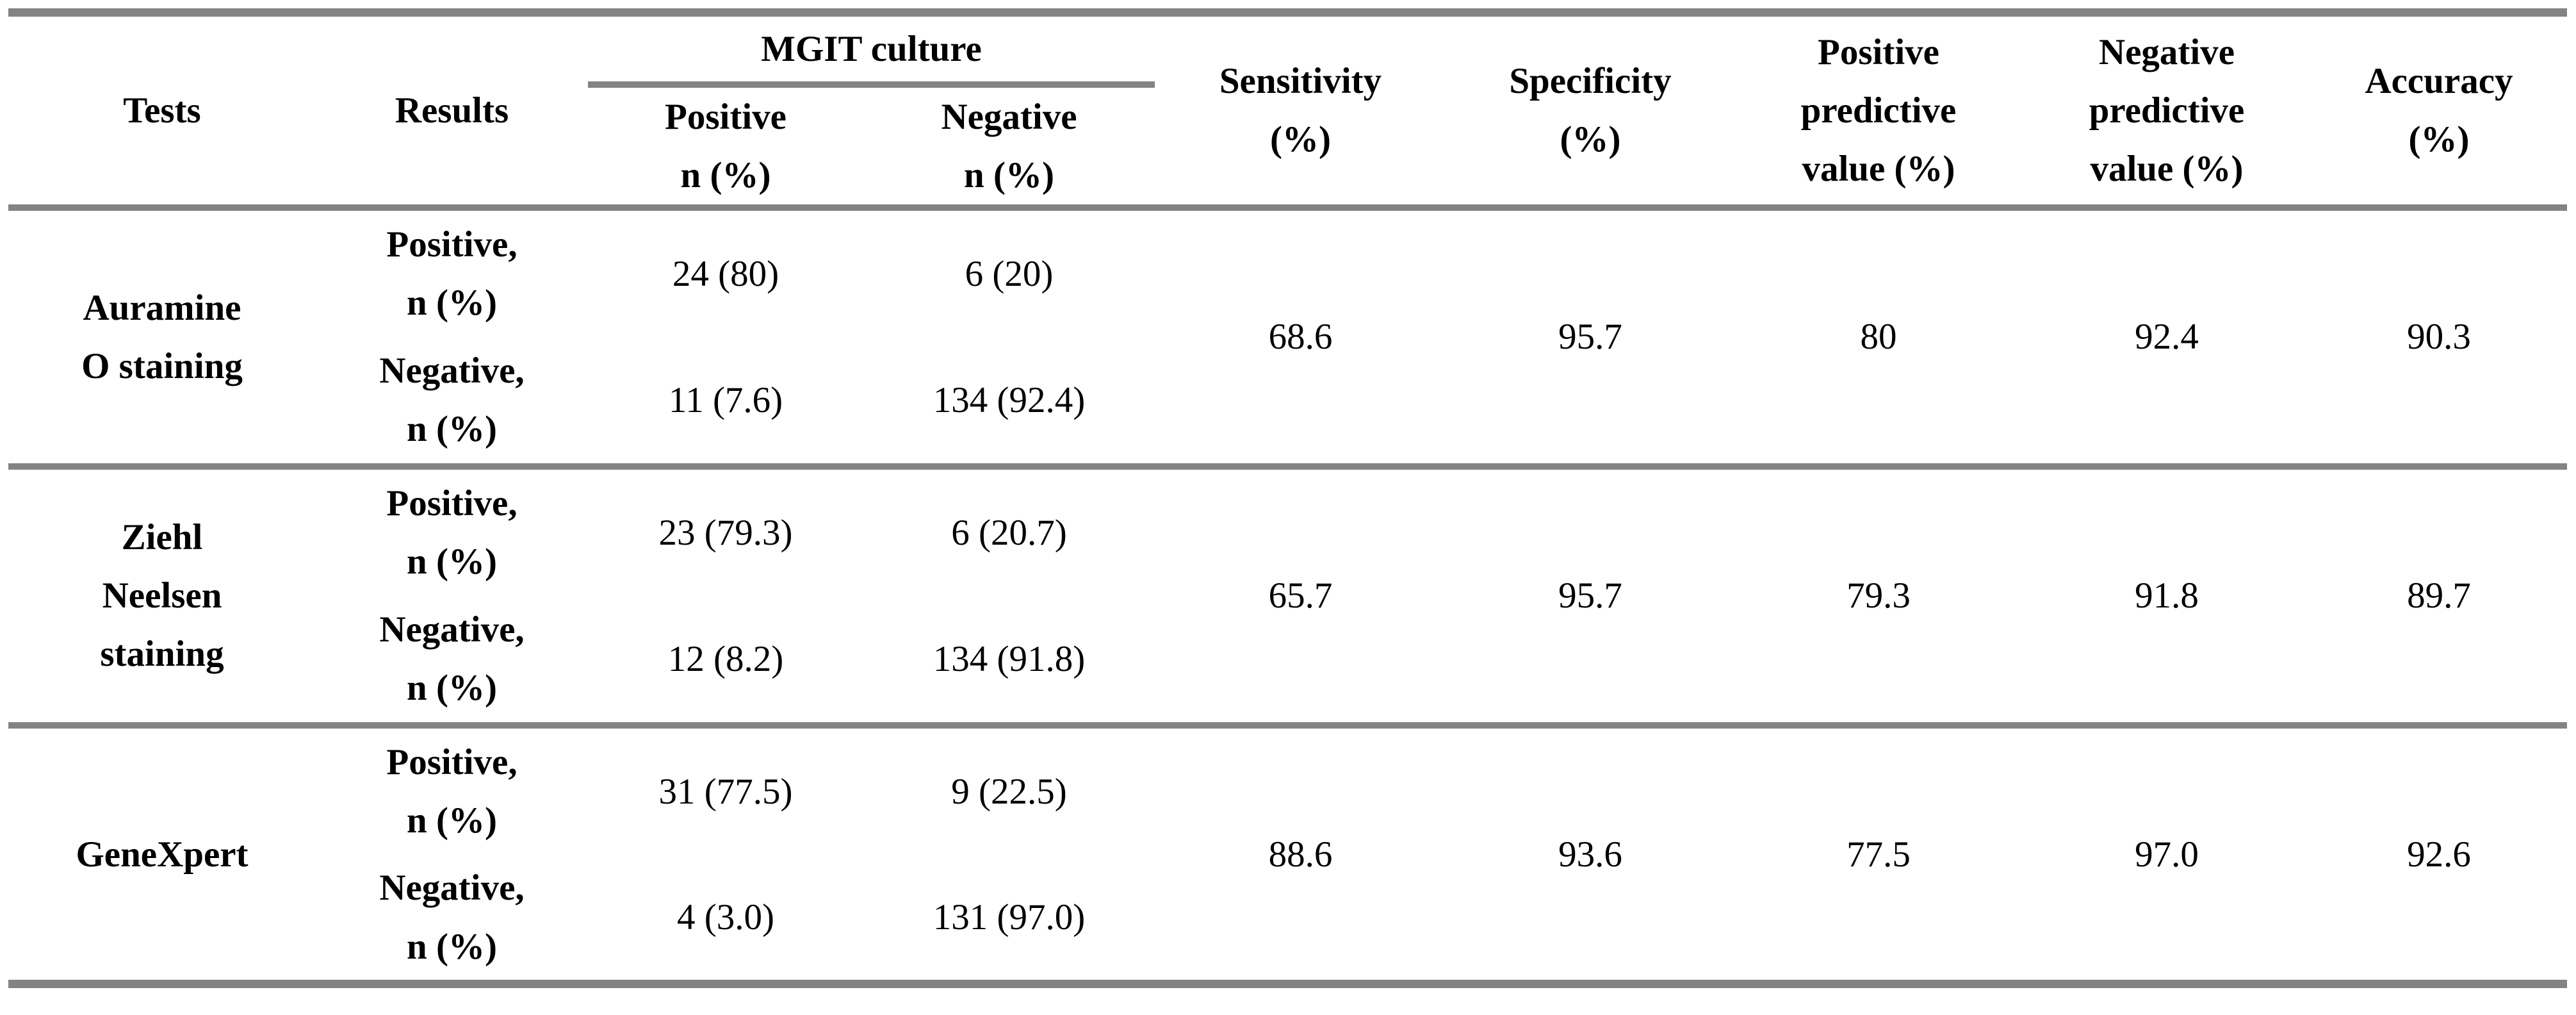  Describe the element at coordinates (1009, 529) in the screenshot. I see `mgit-negative-value: 6 (20.7)` at that location.